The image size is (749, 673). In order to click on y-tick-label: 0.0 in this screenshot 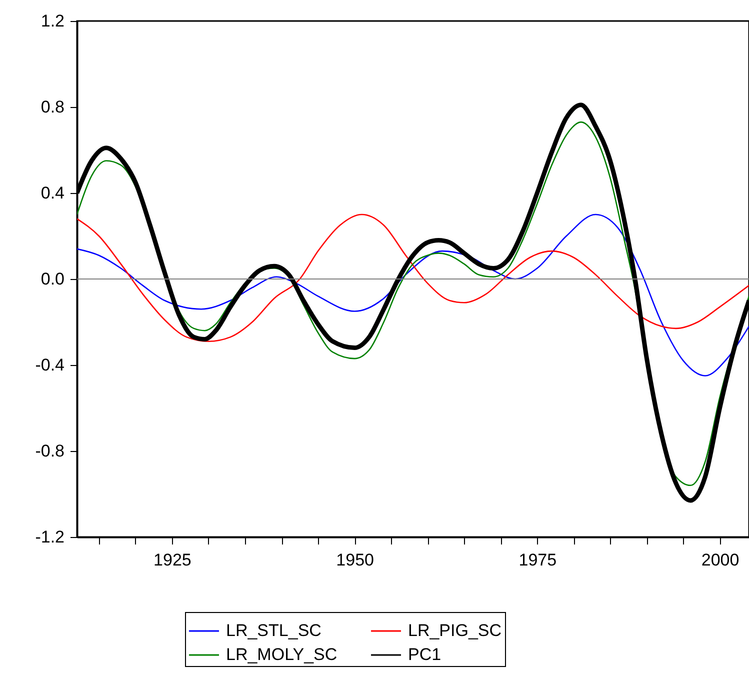, I will do `click(52, 279)`.